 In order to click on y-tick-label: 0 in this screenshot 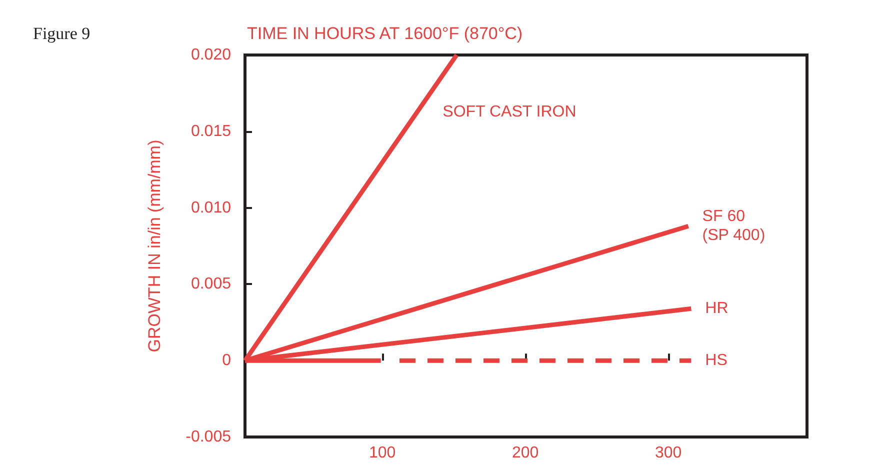, I will do `click(227, 361)`.